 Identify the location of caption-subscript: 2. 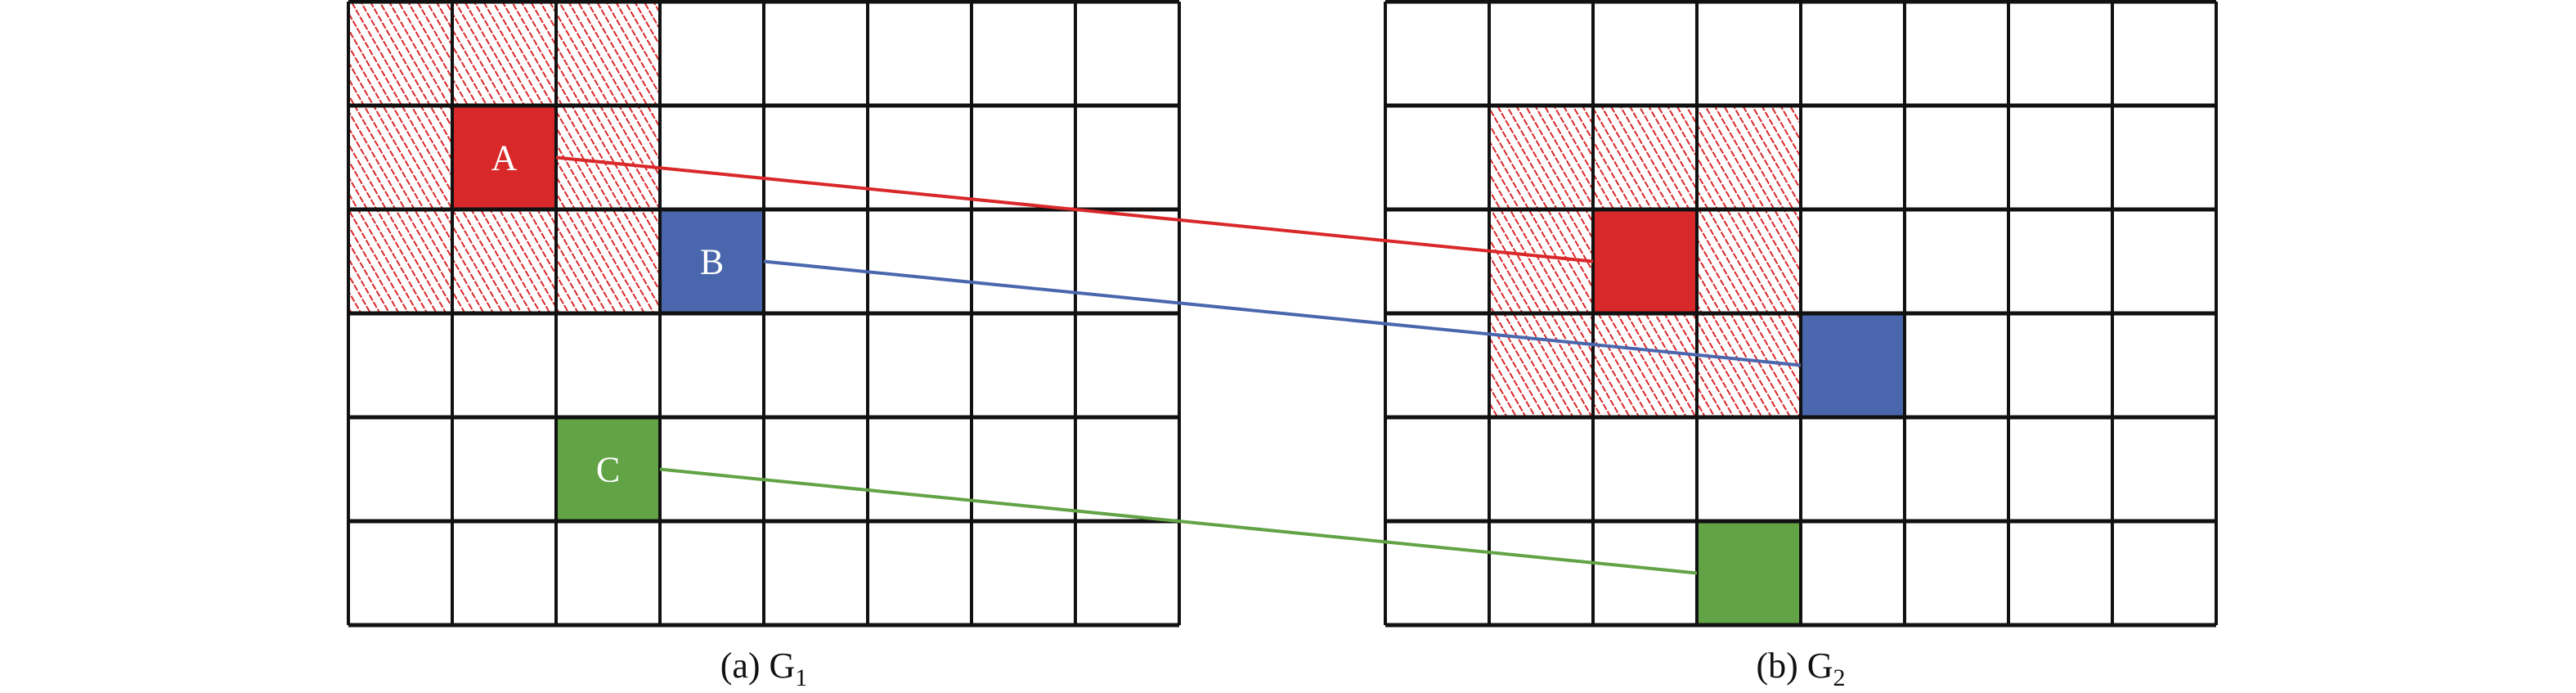
(1839, 678).